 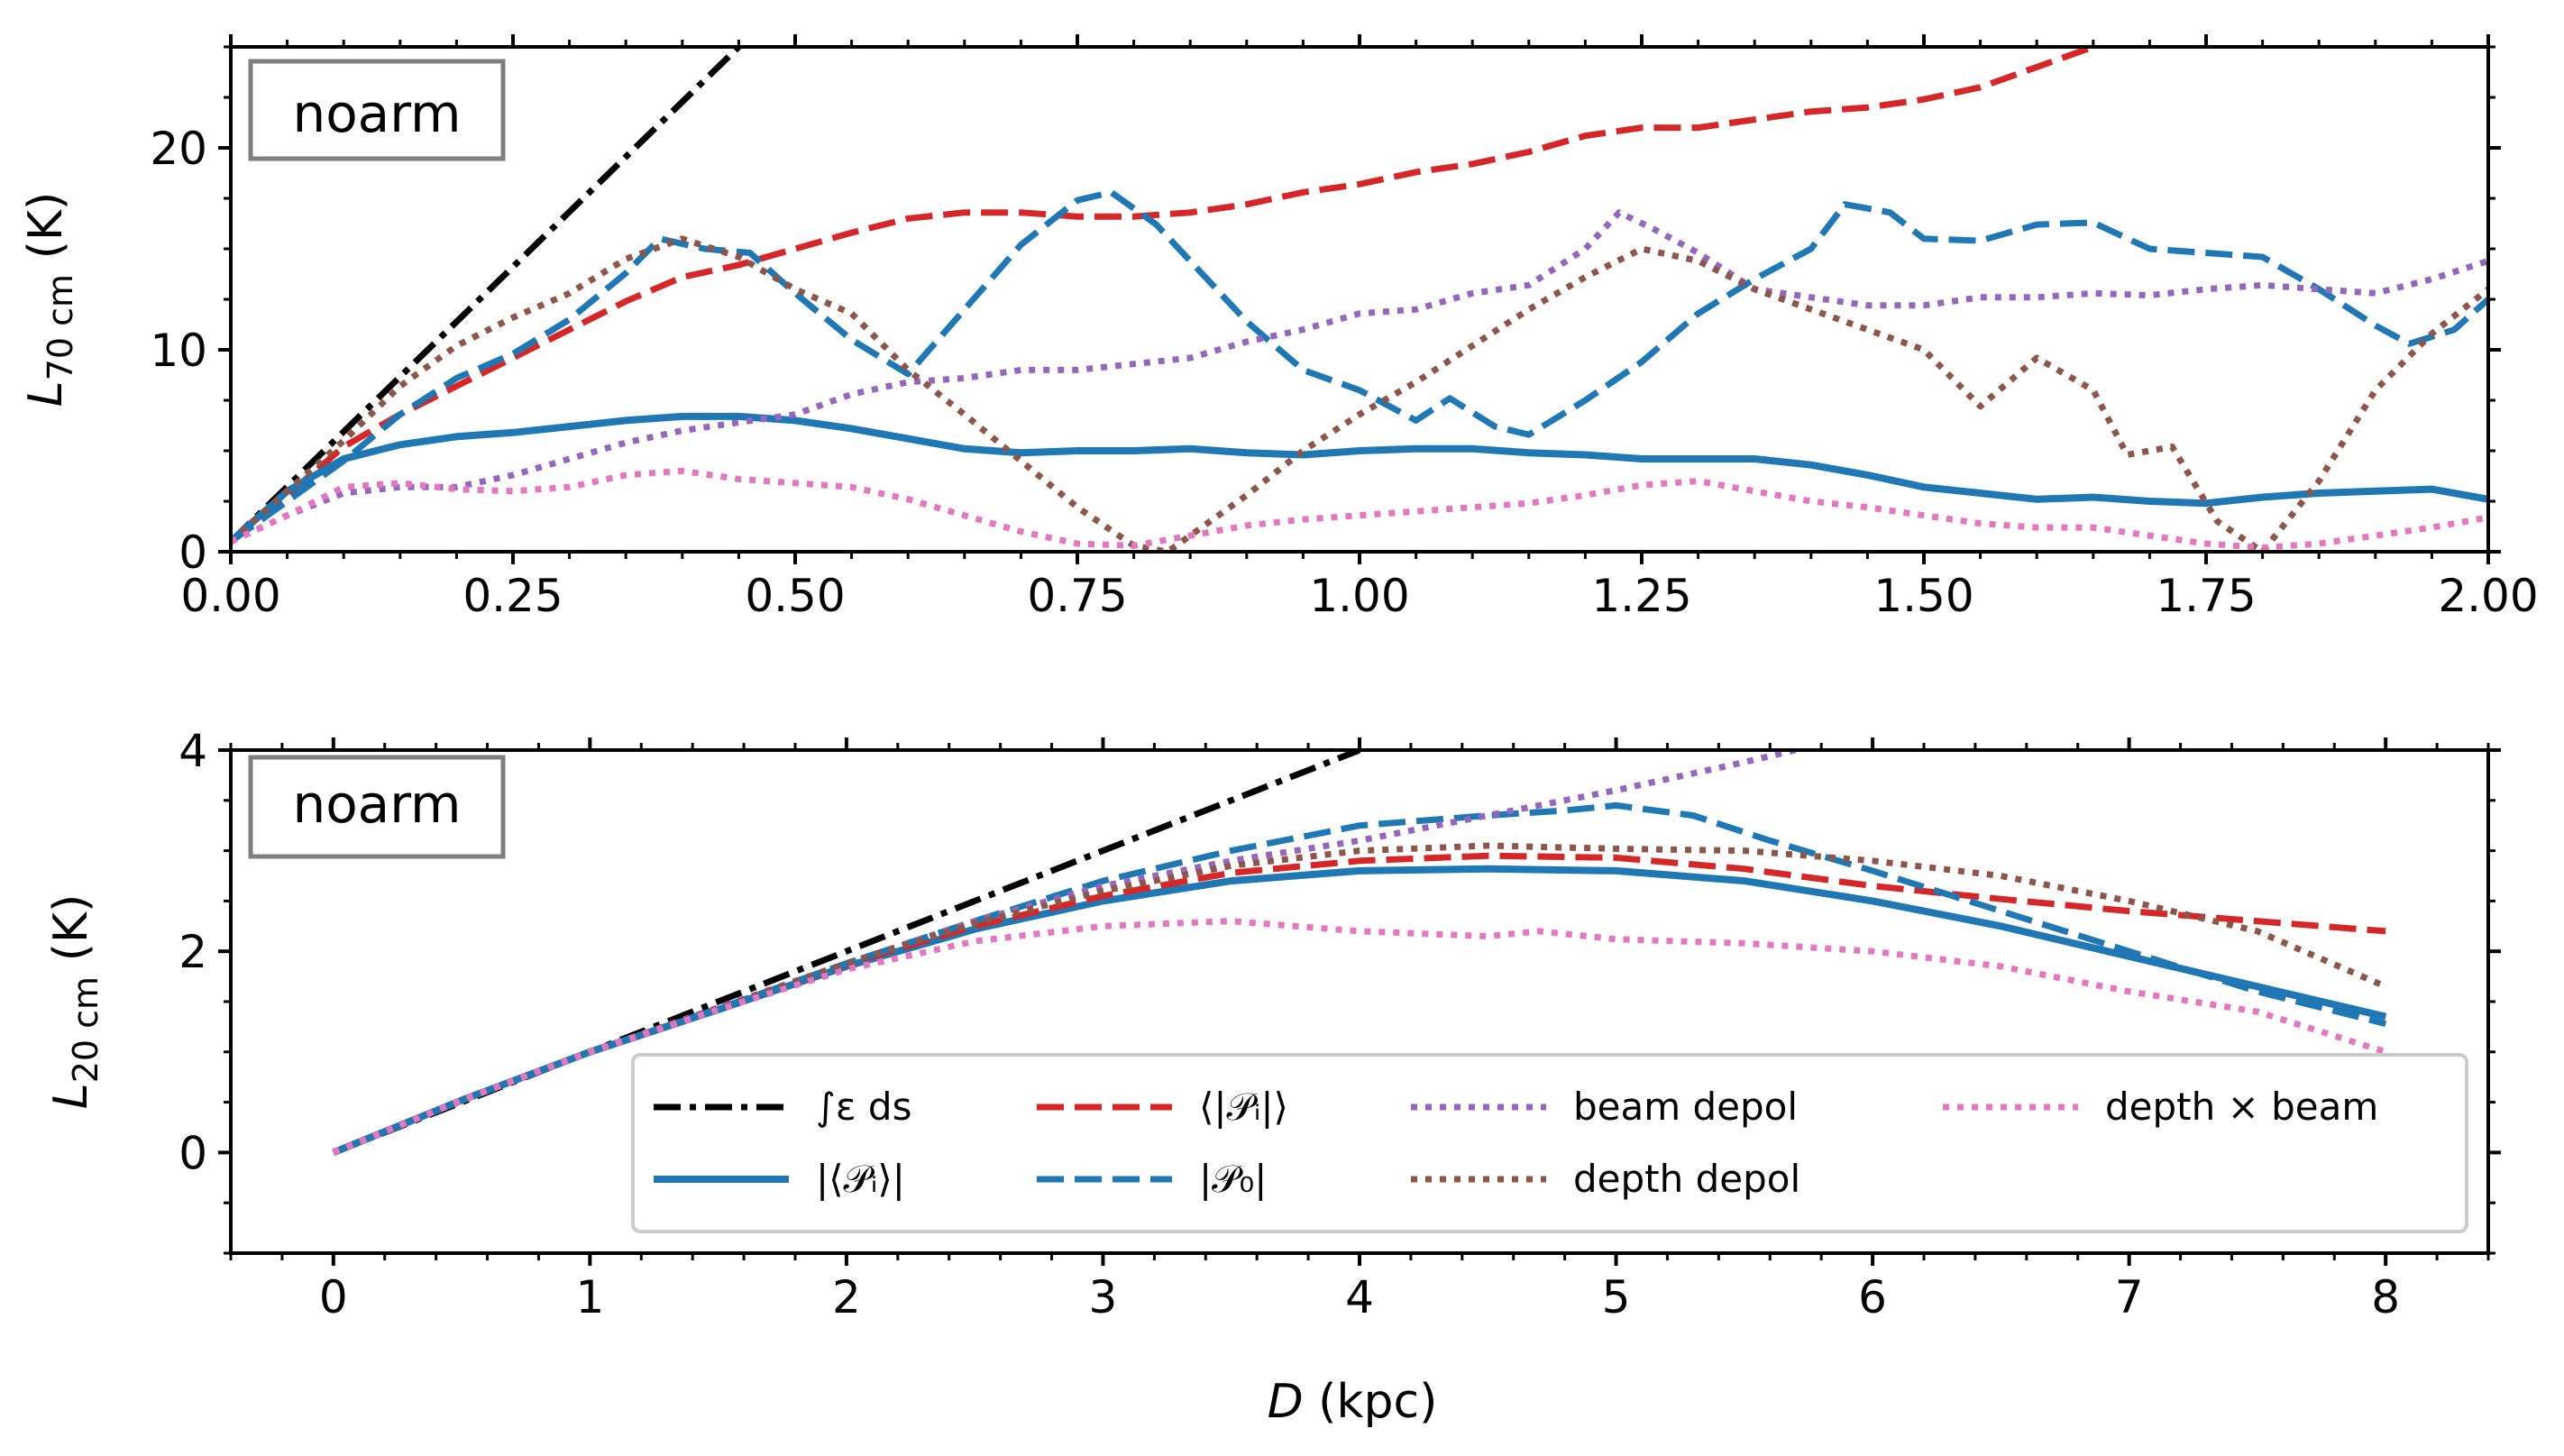 What do you see at coordinates (1103, 1297) in the screenshot?
I see `bottom-xtick-label: 3` at bounding box center [1103, 1297].